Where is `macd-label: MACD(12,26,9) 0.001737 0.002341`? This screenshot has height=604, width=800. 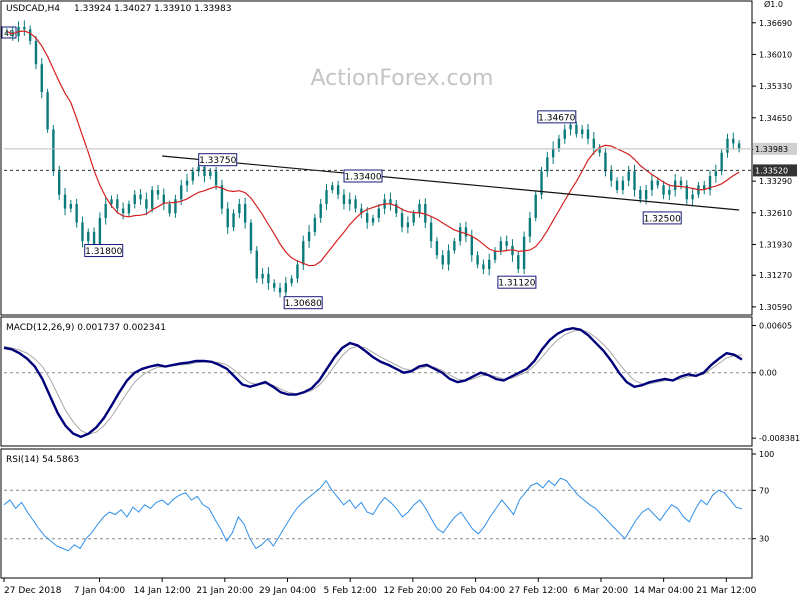 macd-label: MACD(12,26,9) 0.001737 0.002341 is located at coordinates (86, 328).